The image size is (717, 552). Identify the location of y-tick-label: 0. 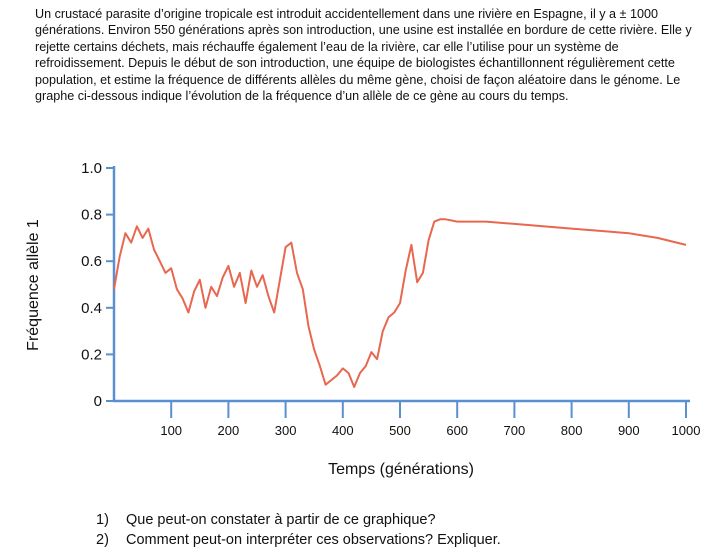
(98, 401).